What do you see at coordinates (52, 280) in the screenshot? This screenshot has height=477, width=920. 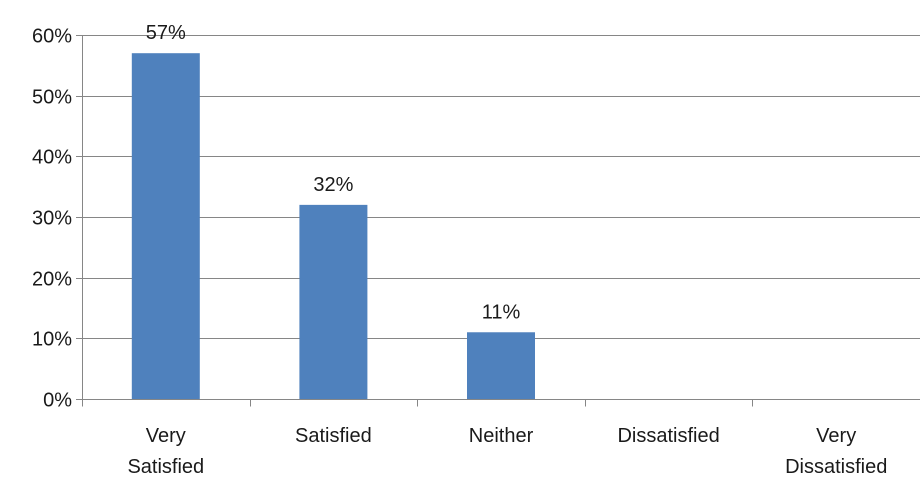 I see `y-tick-label: 20%` at bounding box center [52, 280].